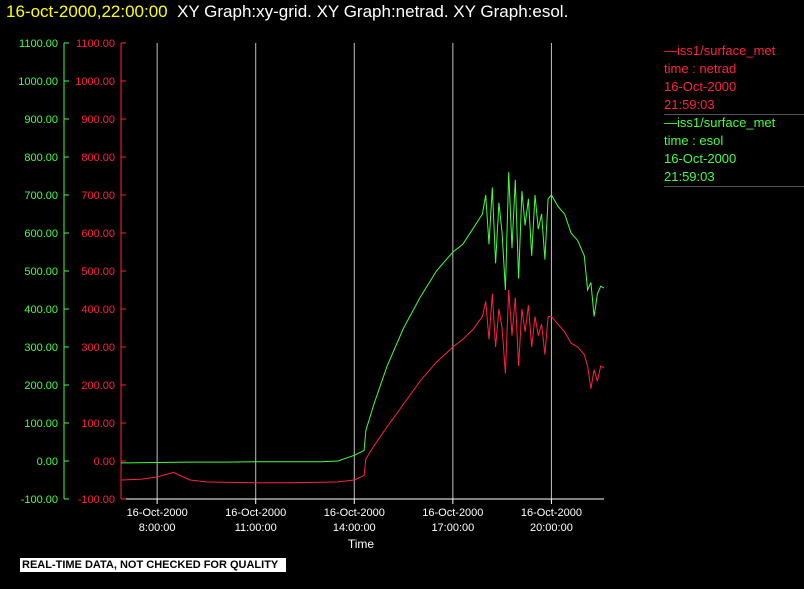  What do you see at coordinates (98, 272) in the screenshot?
I see `y-tick-label-netrad: 500.00` at bounding box center [98, 272].